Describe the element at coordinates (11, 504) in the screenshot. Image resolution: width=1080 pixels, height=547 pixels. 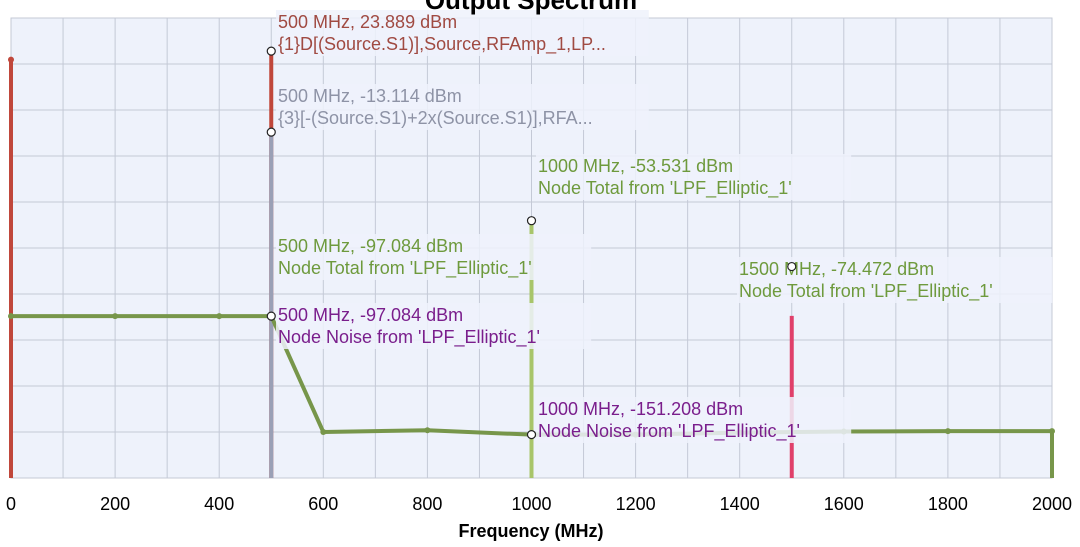
I see `x-tick-label: 0` at that location.